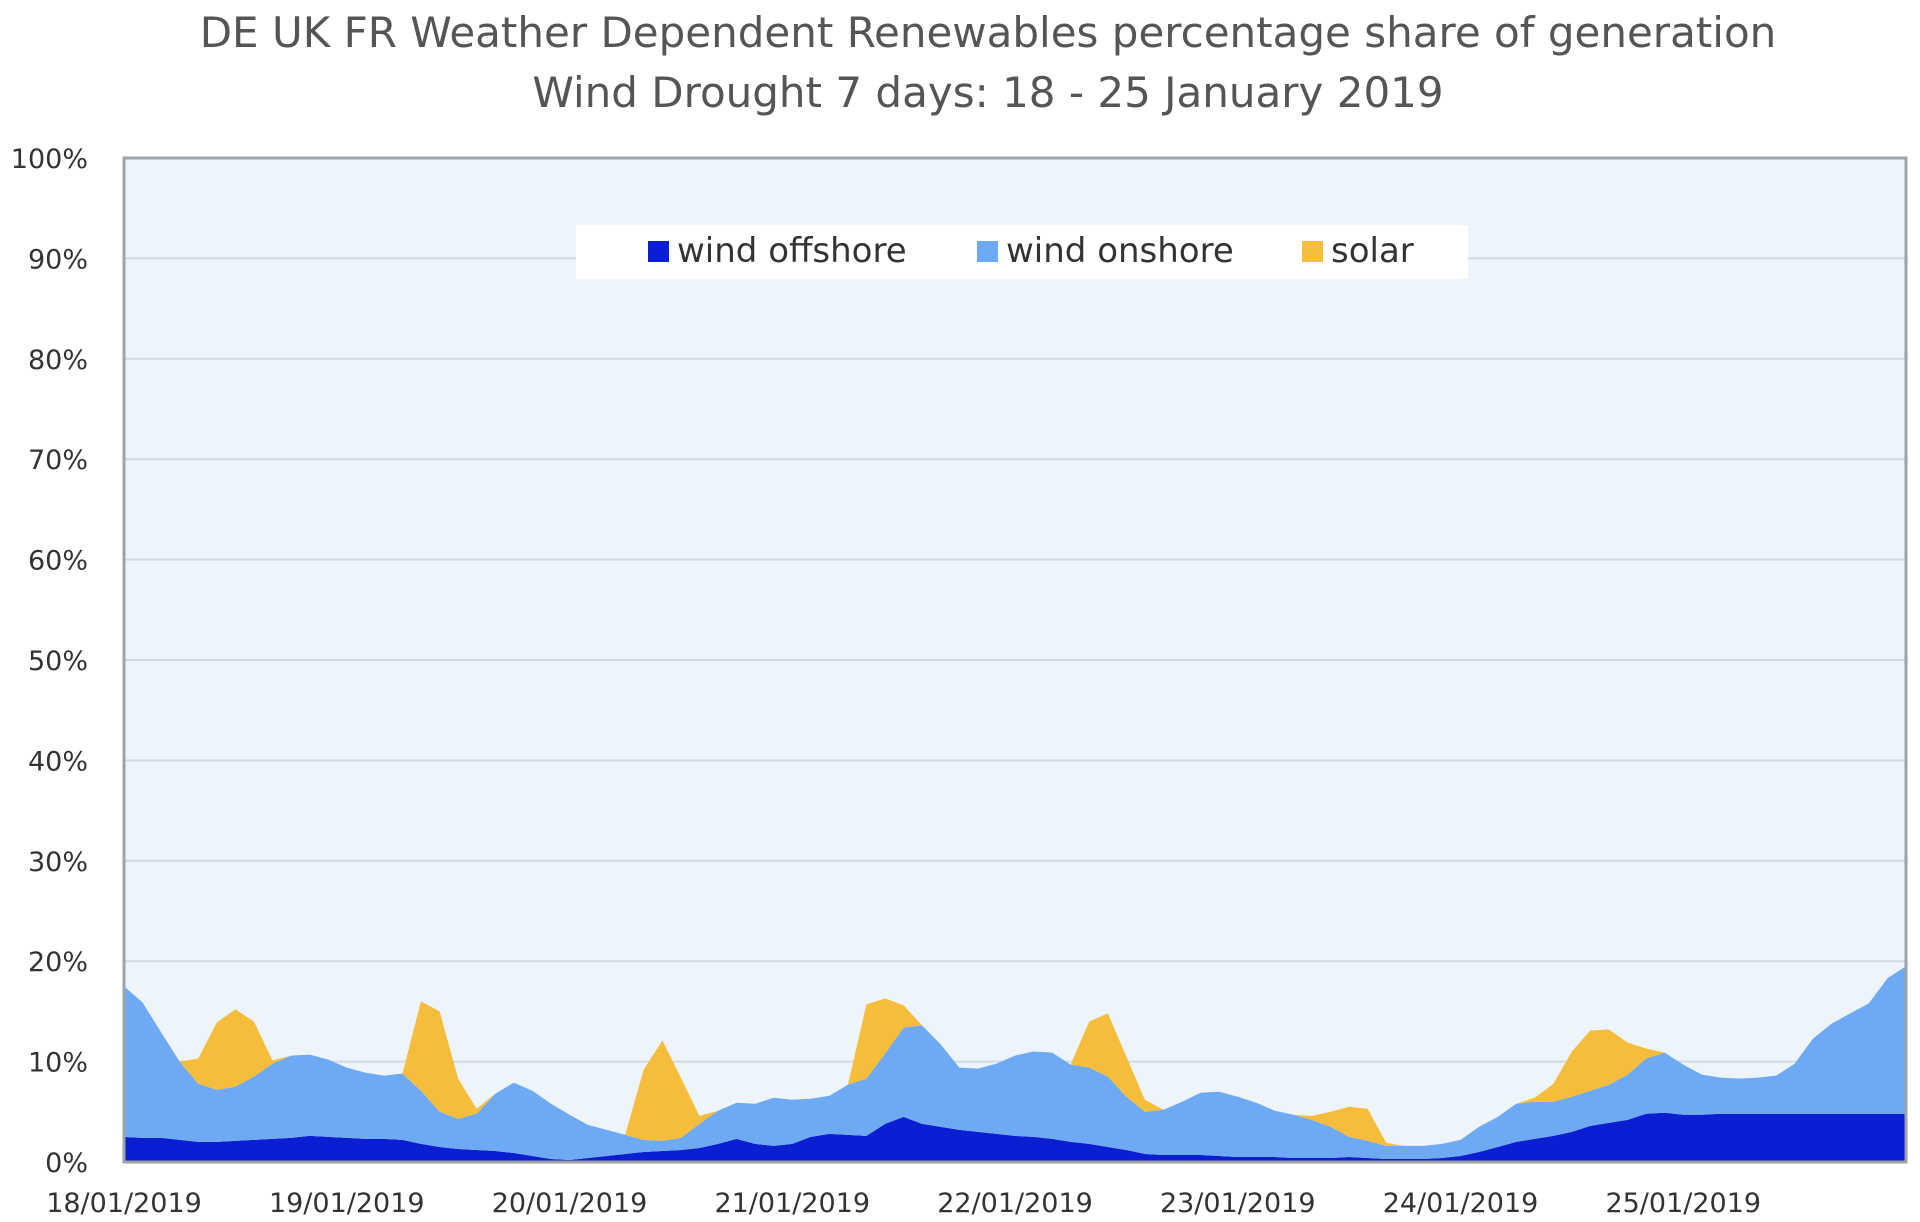 The height and width of the screenshot is (1222, 1920). Describe the element at coordinates (58, 962) in the screenshot. I see `y-tick-label: 20%` at that location.